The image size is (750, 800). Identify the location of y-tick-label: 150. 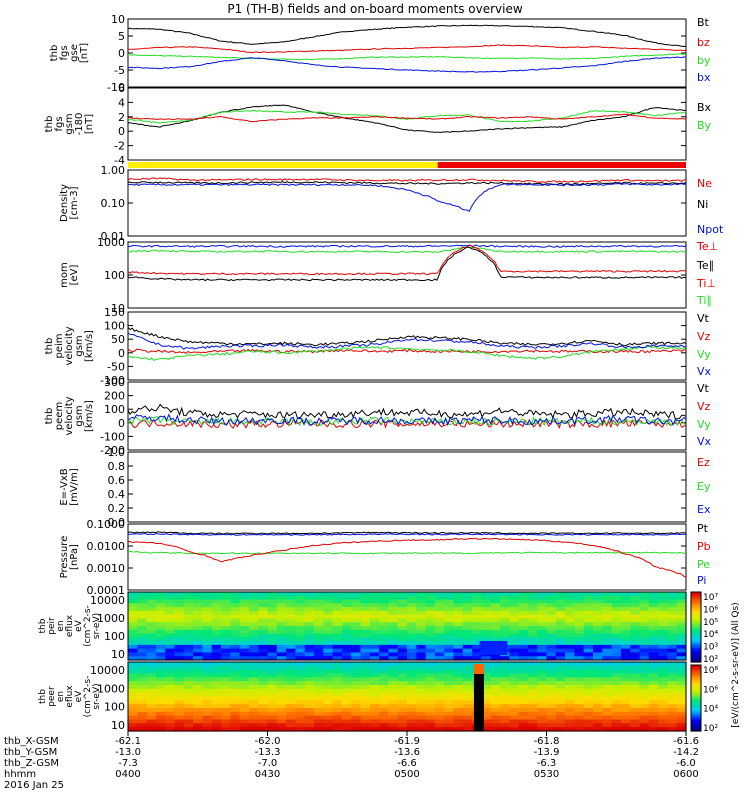
(114, 312).